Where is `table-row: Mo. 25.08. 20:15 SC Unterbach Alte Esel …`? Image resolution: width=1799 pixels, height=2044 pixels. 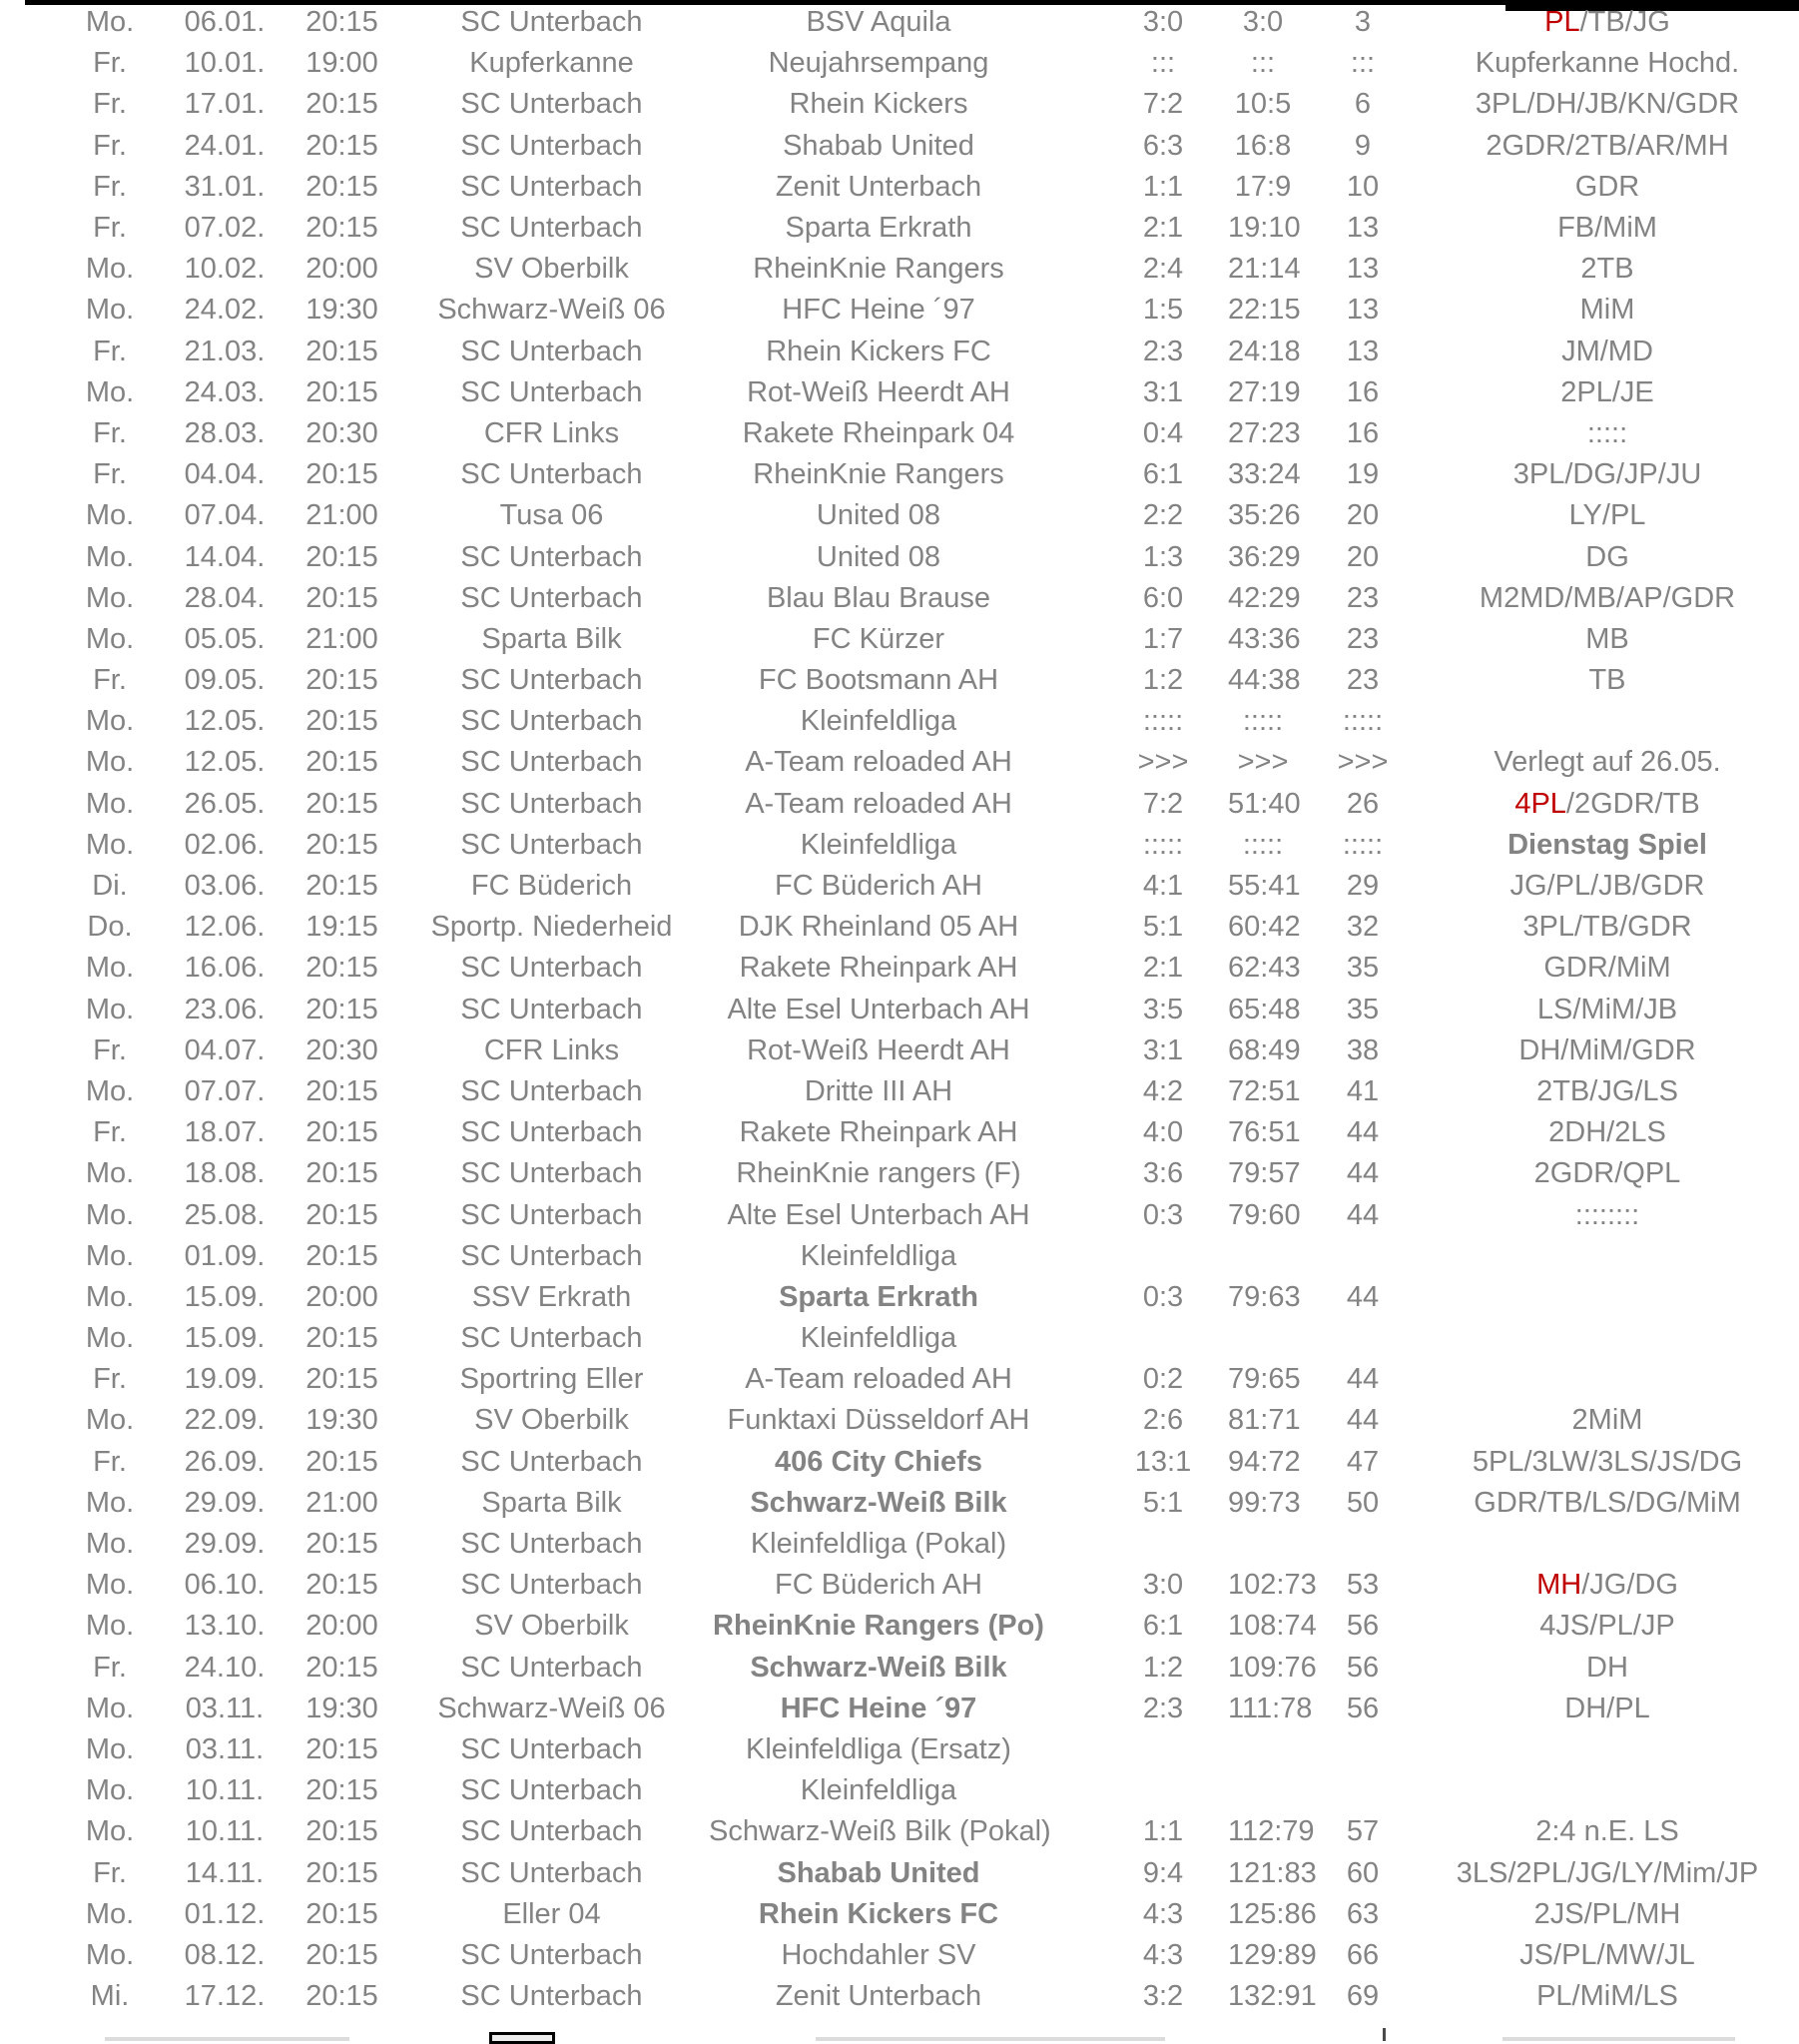
table-row: Mo. 25.08. 20:15 SC Unterbach Alte Esel … is located at coordinates (899, 1214).